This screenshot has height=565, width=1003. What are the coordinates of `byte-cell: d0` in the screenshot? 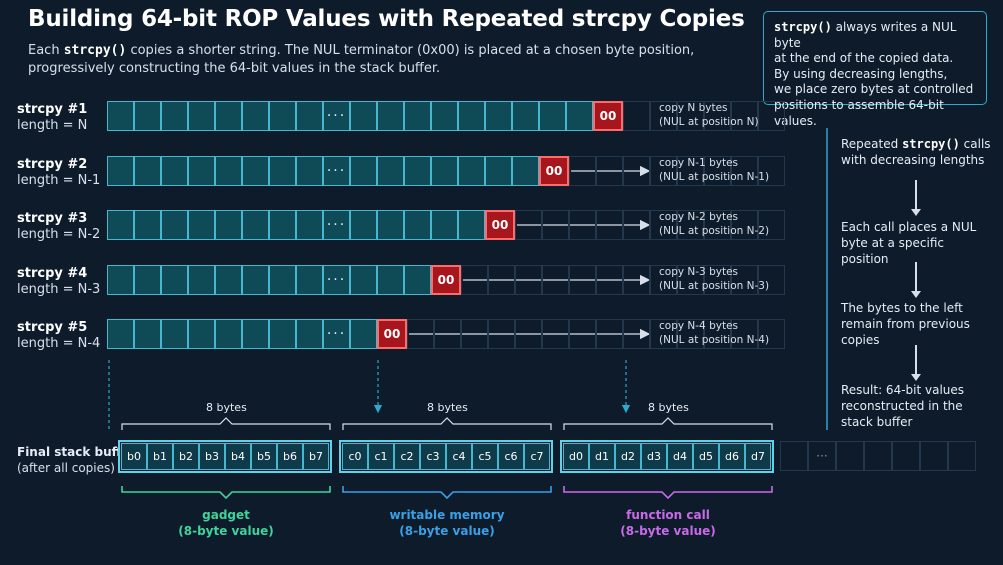 It's located at (576, 456).